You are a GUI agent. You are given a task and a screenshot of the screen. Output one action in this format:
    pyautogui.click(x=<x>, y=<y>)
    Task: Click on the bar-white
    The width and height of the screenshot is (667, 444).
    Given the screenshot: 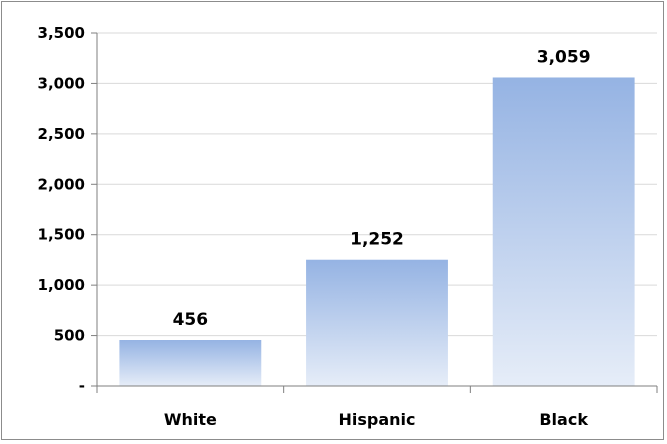 What is the action you would take?
    pyautogui.click(x=190, y=363)
    